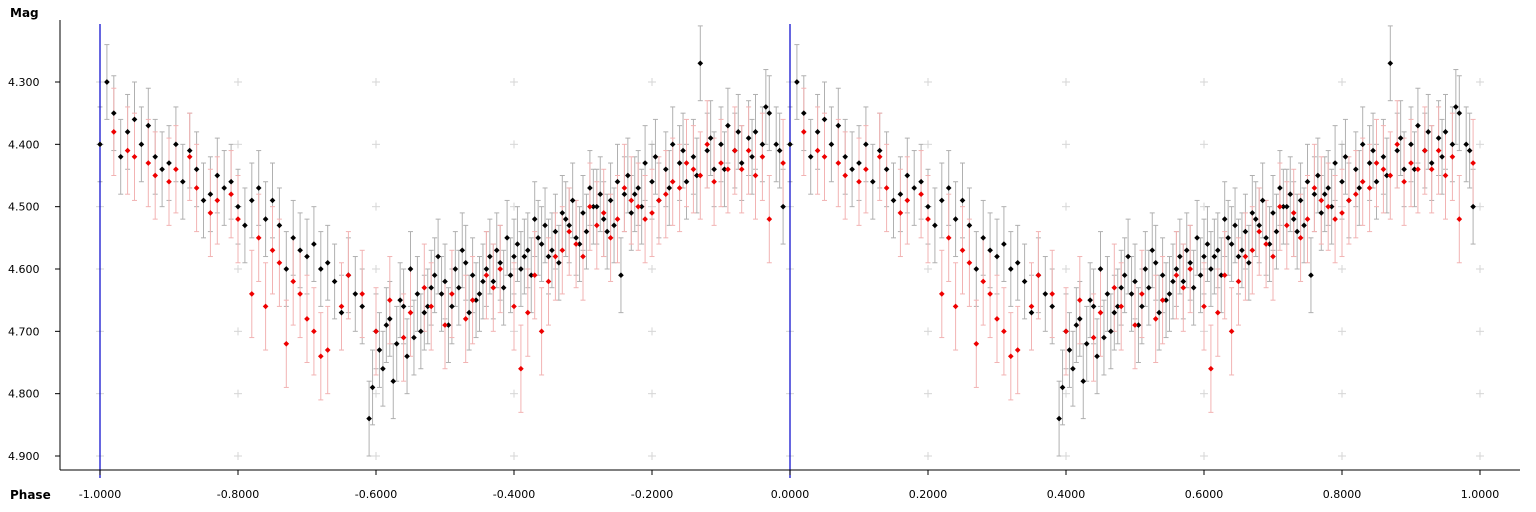 This screenshot has height=512, width=1536. Describe the element at coordinates (238, 494) in the screenshot. I see `x-tick-label: -0.8000` at that location.